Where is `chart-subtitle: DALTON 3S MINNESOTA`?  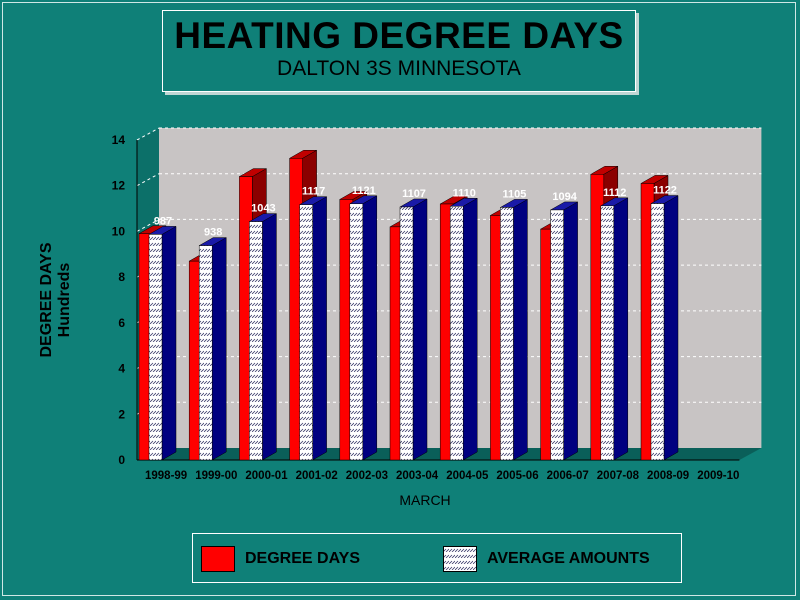 chart-subtitle: DALTON 3S MINNESOTA is located at coordinates (399, 68).